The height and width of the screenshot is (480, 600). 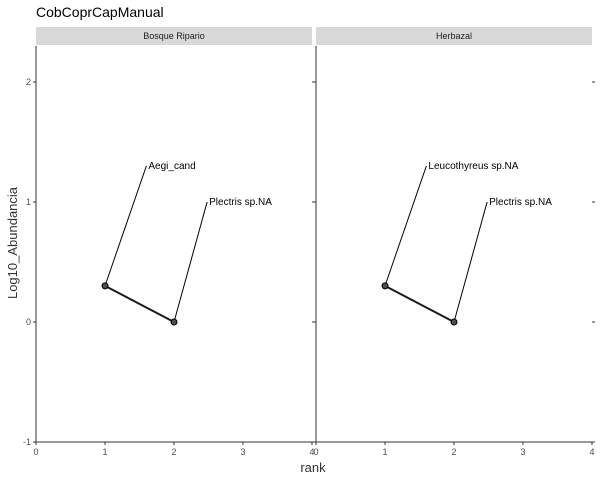 I want to click on data-point-label: Leucothyreus sp.NA, so click(x=473, y=166).